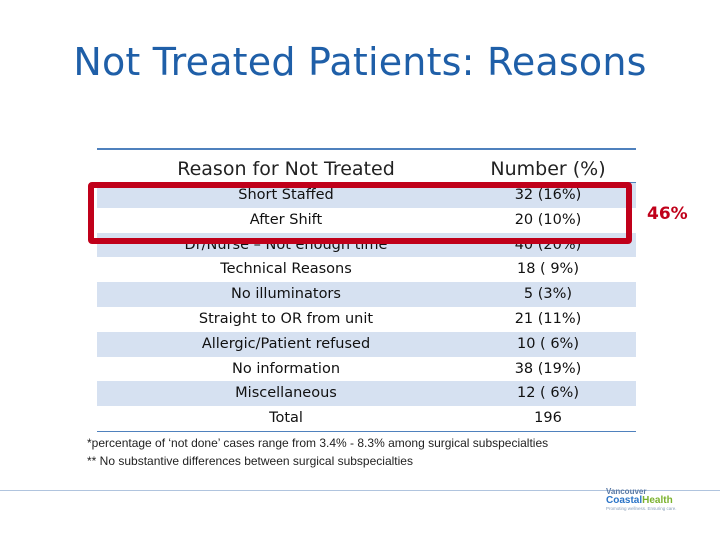  Describe the element at coordinates (667, 214) in the screenshot. I see `highlight-percent-label: 46%` at that location.